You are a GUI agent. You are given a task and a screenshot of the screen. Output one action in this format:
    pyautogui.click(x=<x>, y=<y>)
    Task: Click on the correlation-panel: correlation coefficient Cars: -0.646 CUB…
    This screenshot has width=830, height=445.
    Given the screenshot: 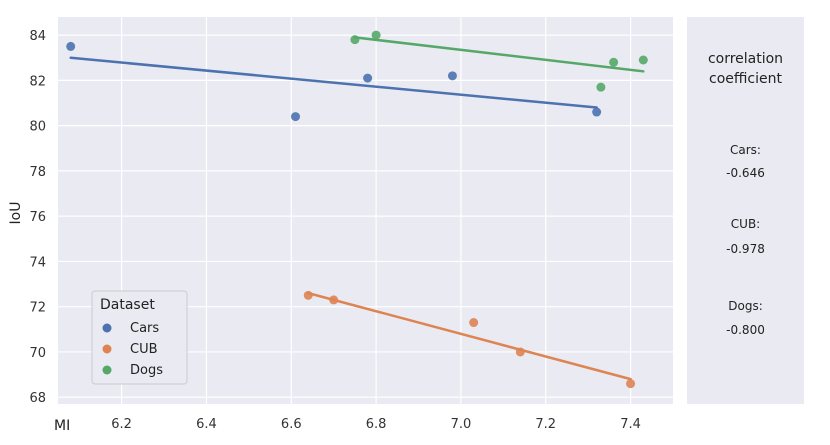 What is the action you would take?
    pyautogui.click(x=745, y=210)
    